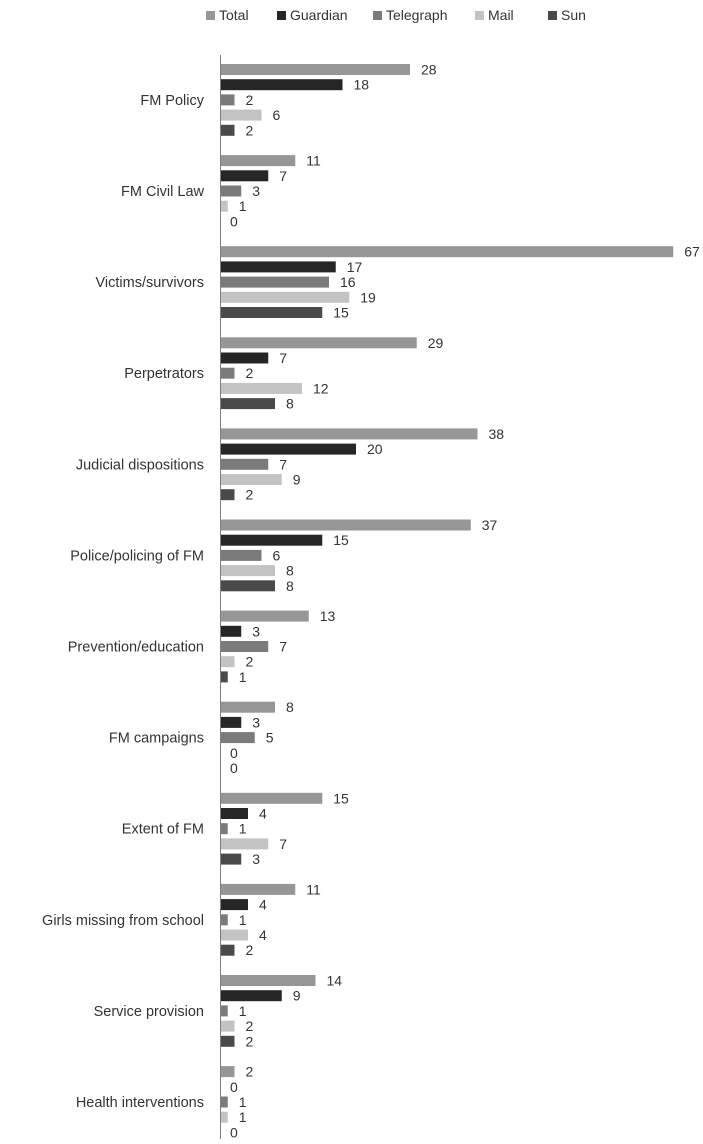 The width and height of the screenshot is (703, 1144). I want to click on category-label: Perpetrators, so click(164, 374).